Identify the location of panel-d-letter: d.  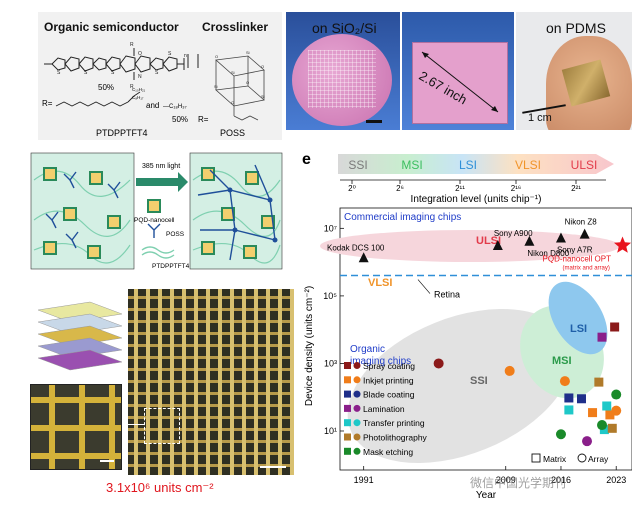
(35, 293).